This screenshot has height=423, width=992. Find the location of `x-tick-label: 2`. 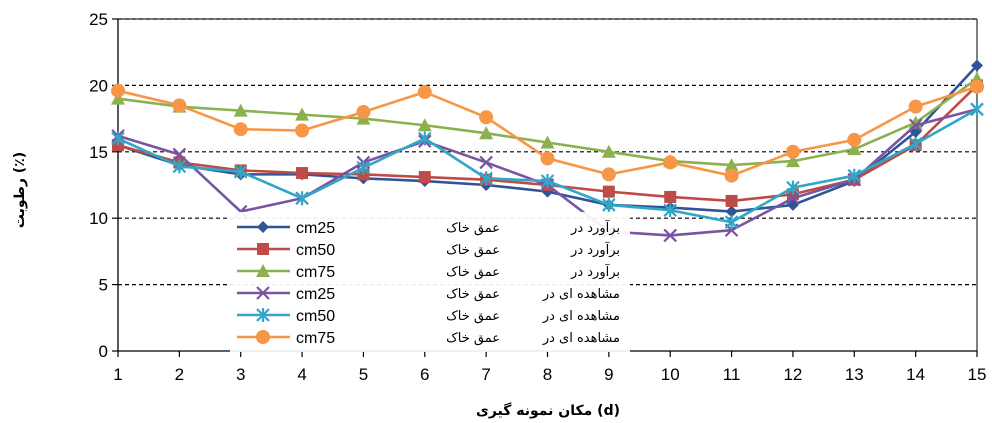

x-tick-label: 2 is located at coordinates (179, 374).